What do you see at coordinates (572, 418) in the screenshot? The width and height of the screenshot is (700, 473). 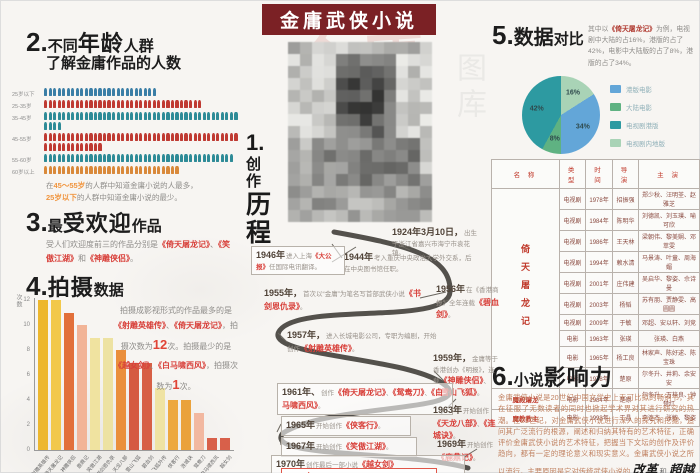 I see `table-cell: 电影` at bounding box center [572, 418].